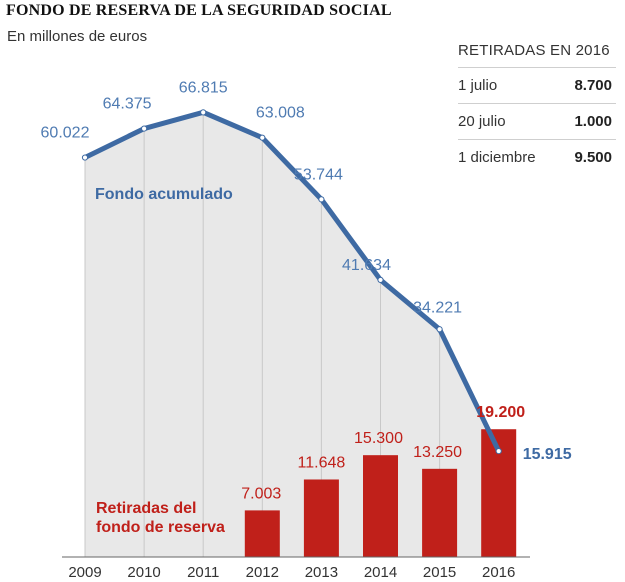 The image size is (625, 582). What do you see at coordinates (261, 493) in the screenshot?
I see `bar-data-label: 7.003` at bounding box center [261, 493].